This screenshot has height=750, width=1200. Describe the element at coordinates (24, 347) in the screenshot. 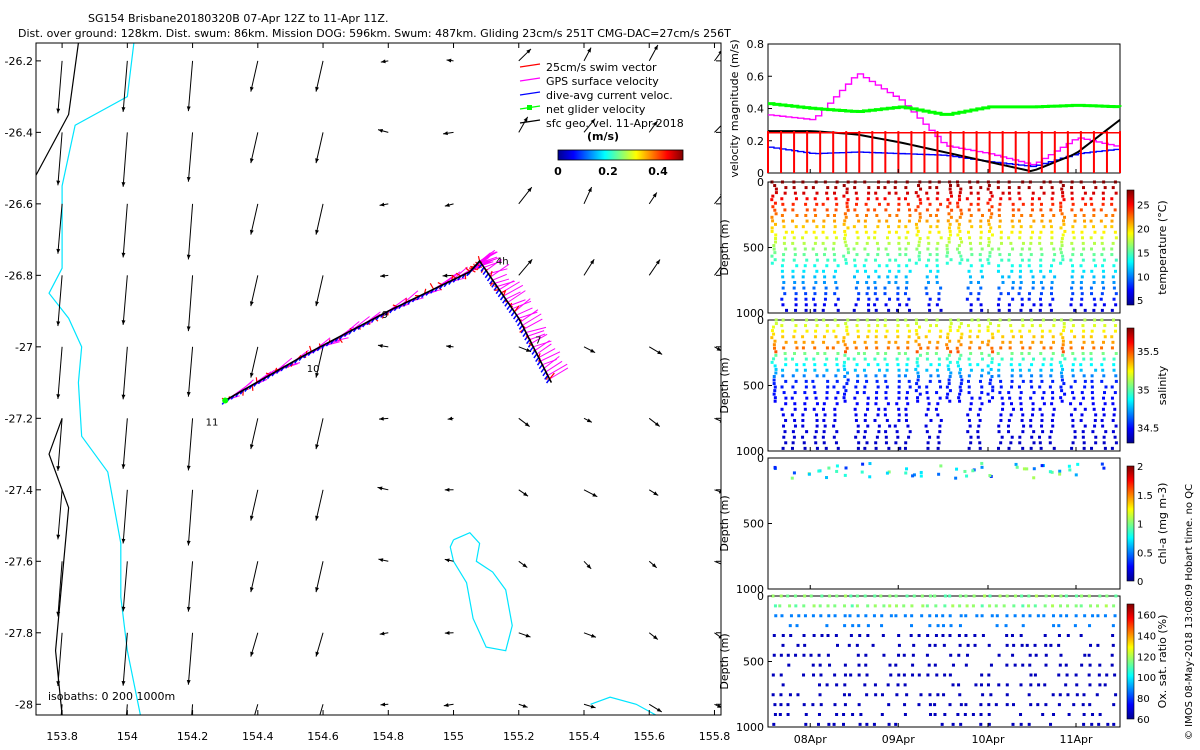

I see `map-y-tick-label: -27` at that location.